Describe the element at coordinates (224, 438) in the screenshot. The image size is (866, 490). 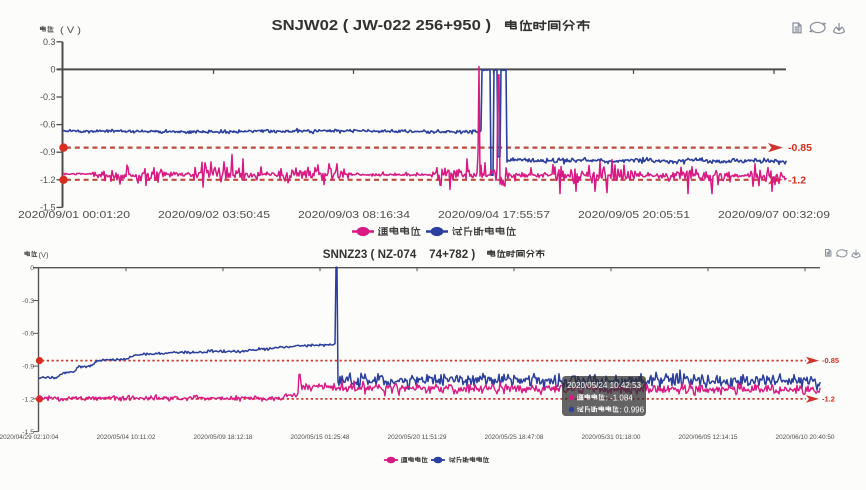
I see `svg-text: 2020/05/09 18:12:18` at that location.